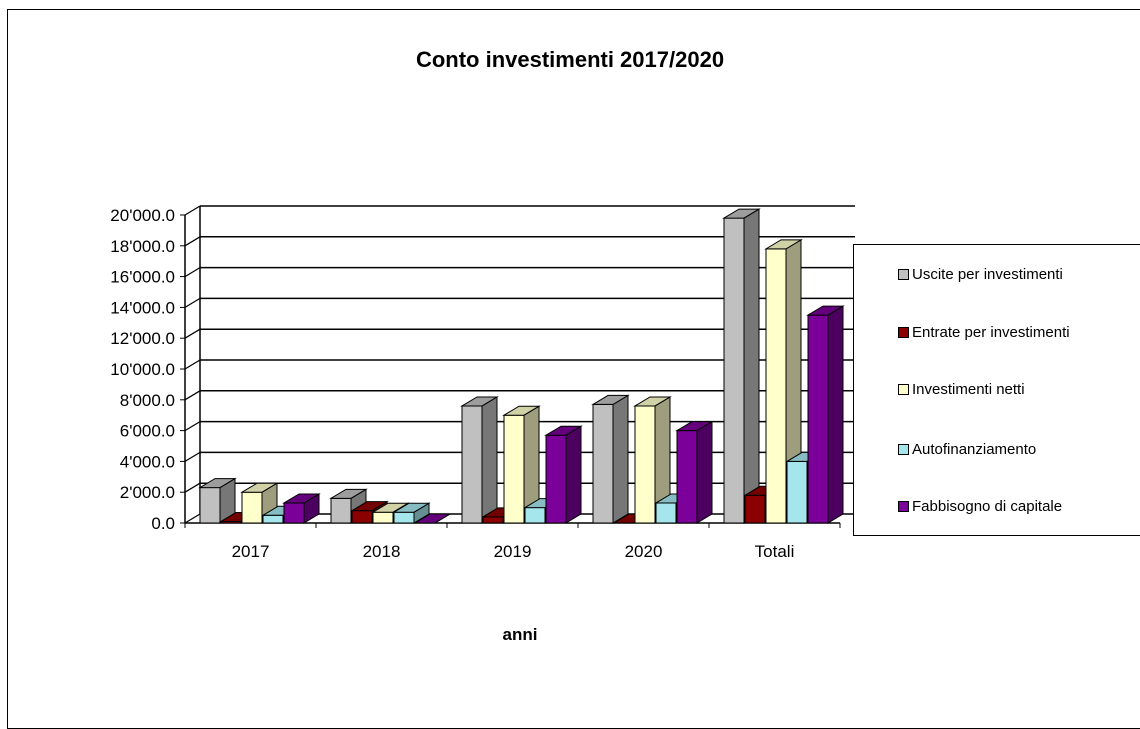  I want to click on legend-label: Uscite per investimenti, so click(987, 274).